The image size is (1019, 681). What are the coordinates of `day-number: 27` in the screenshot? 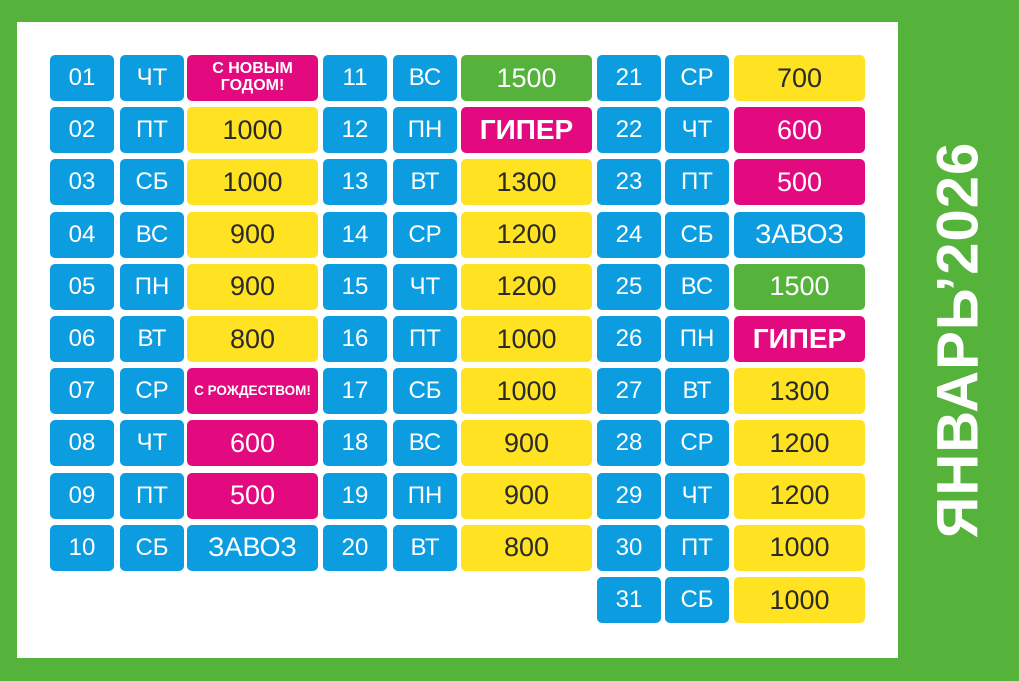 It's located at (629, 391).